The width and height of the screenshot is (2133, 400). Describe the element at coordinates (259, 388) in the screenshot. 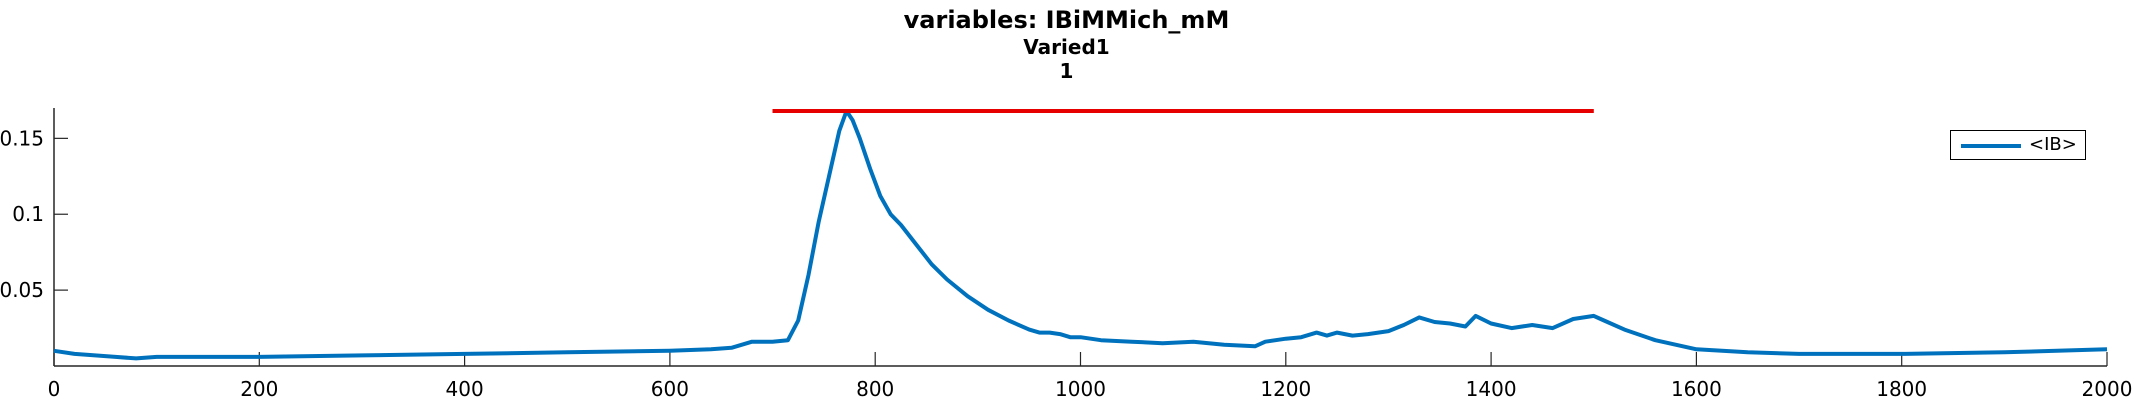

I see `x-tick-label: 200` at that location.